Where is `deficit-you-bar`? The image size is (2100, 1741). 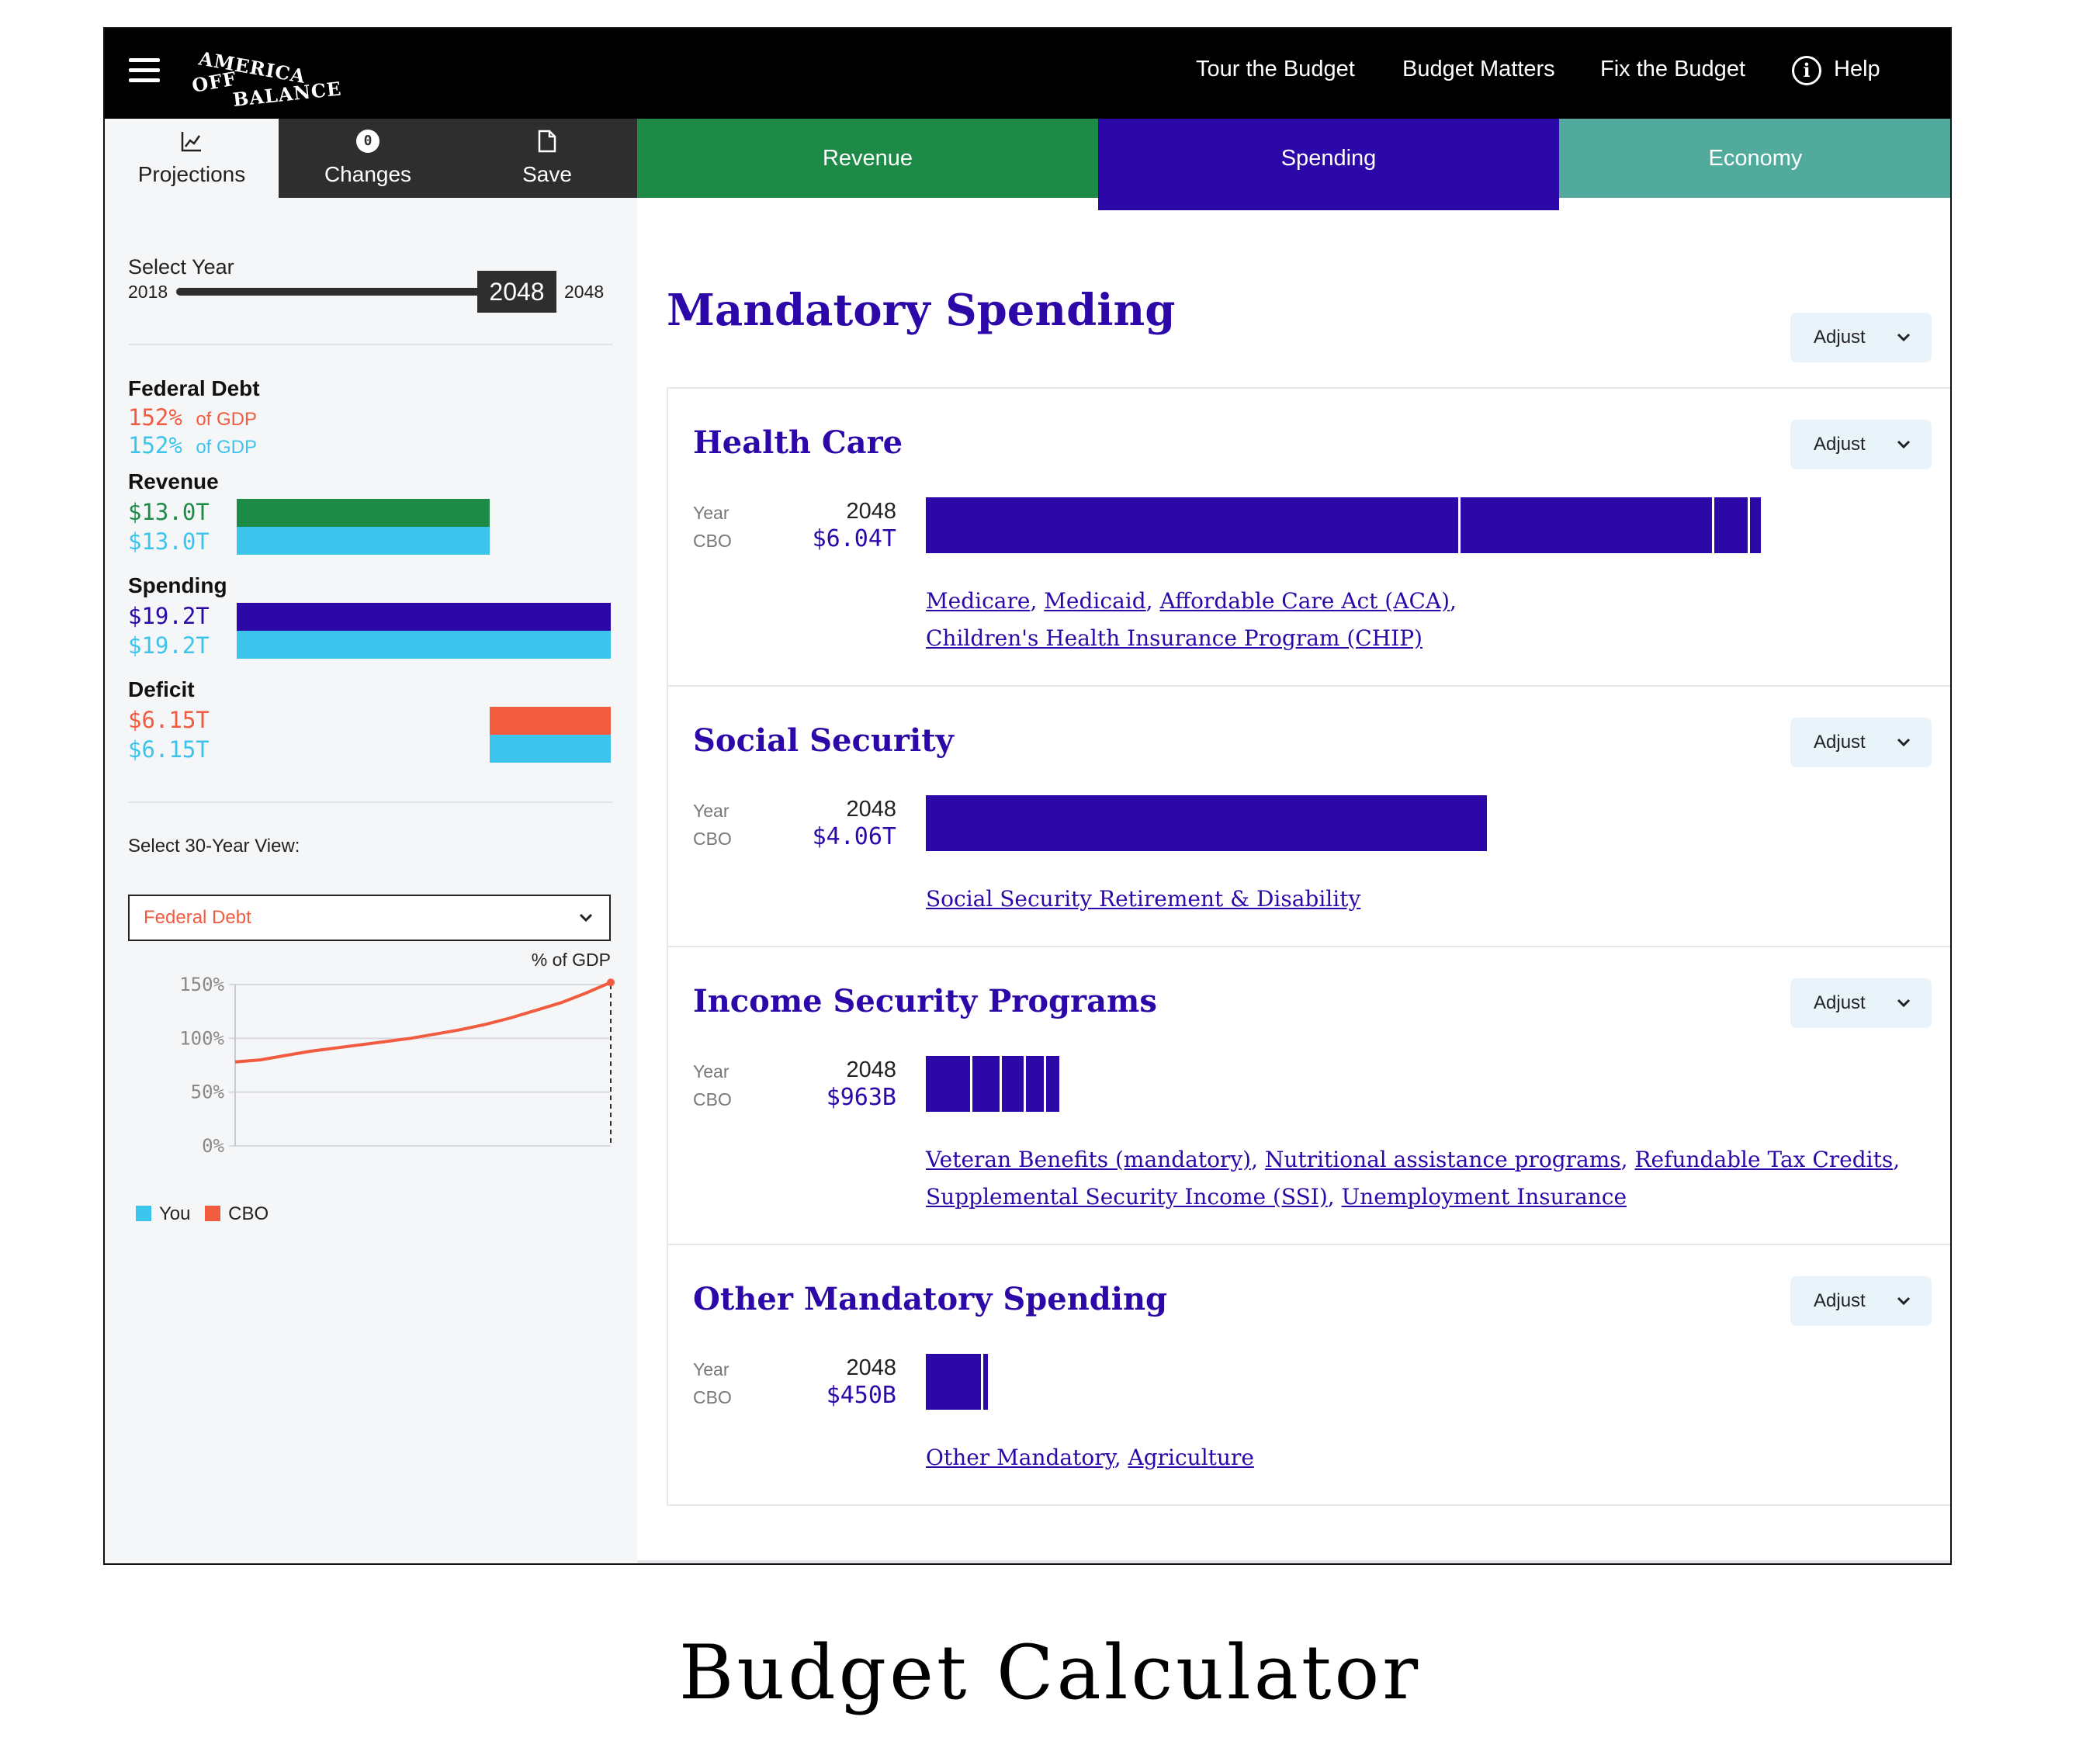 deficit-you-bar is located at coordinates (550, 721).